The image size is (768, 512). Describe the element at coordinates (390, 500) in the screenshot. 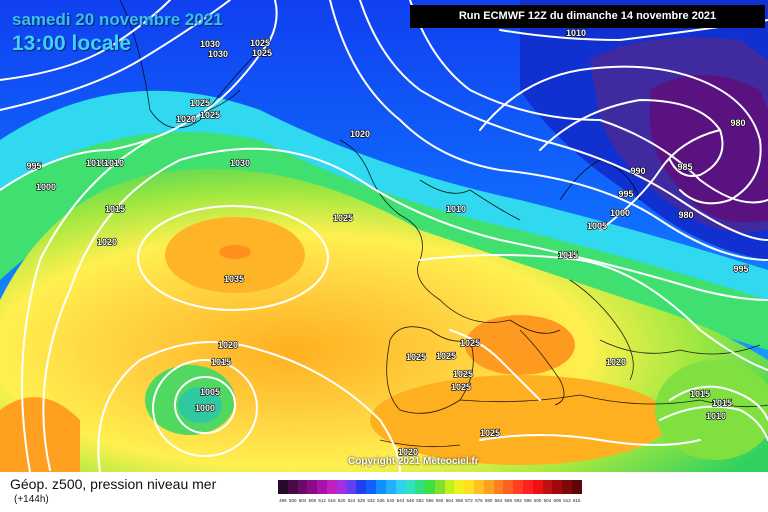

I see `color-scale-label: 540` at that location.